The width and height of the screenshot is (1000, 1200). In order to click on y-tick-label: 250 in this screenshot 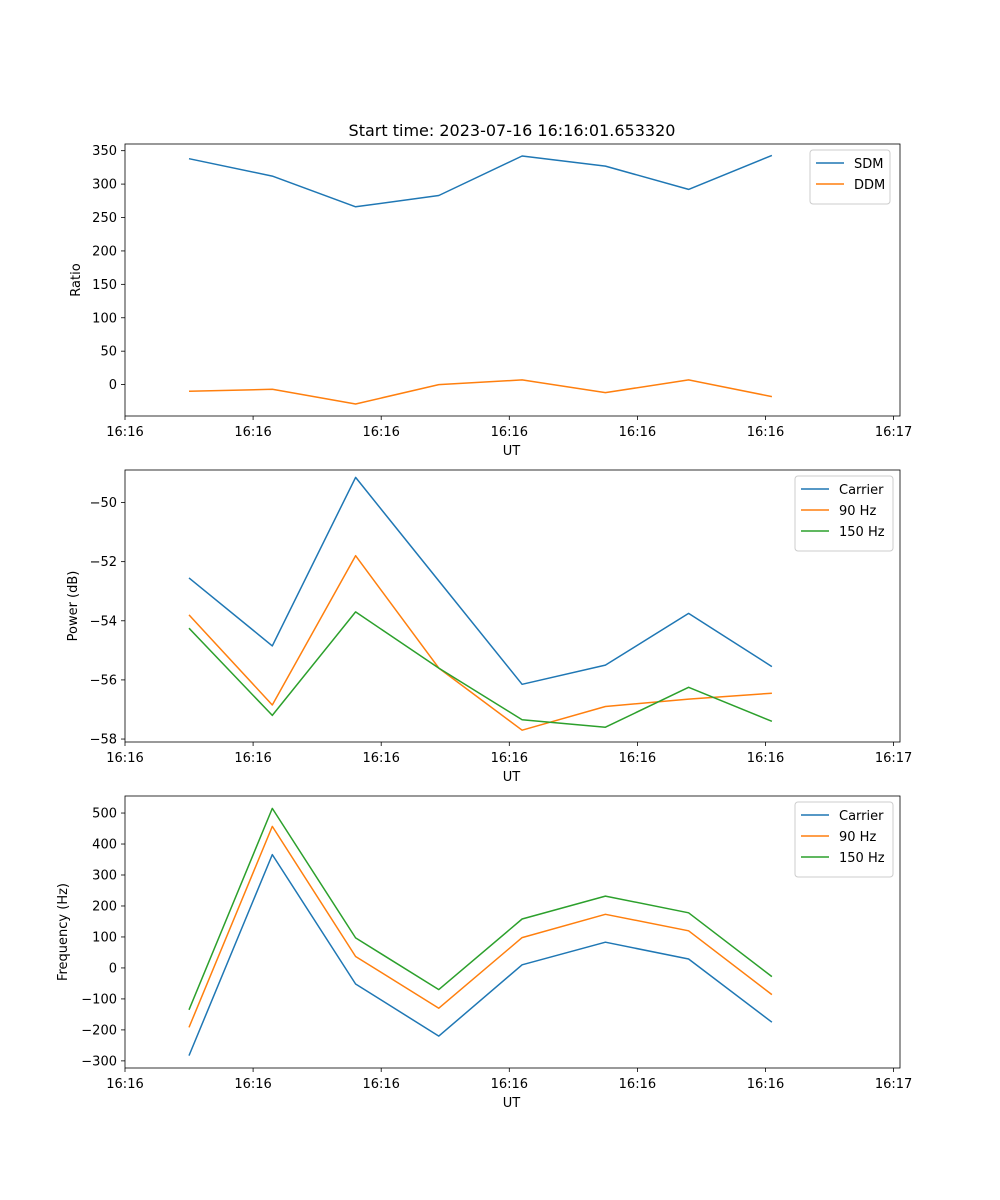, I will do `click(104, 218)`.